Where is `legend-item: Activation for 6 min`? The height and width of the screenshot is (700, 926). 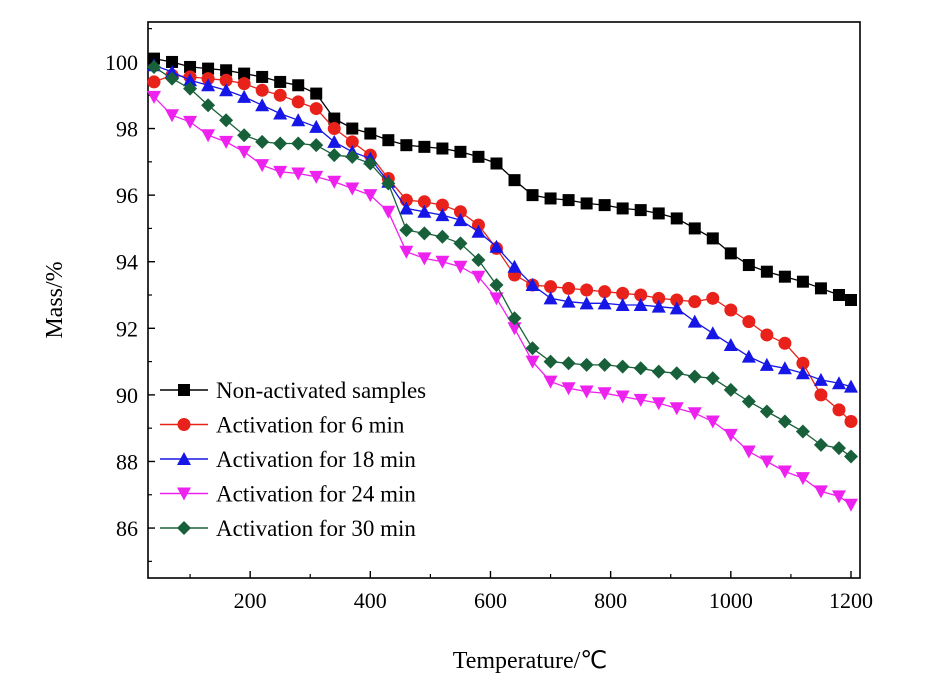
legend-item: Activation for 6 min is located at coordinates (282, 425).